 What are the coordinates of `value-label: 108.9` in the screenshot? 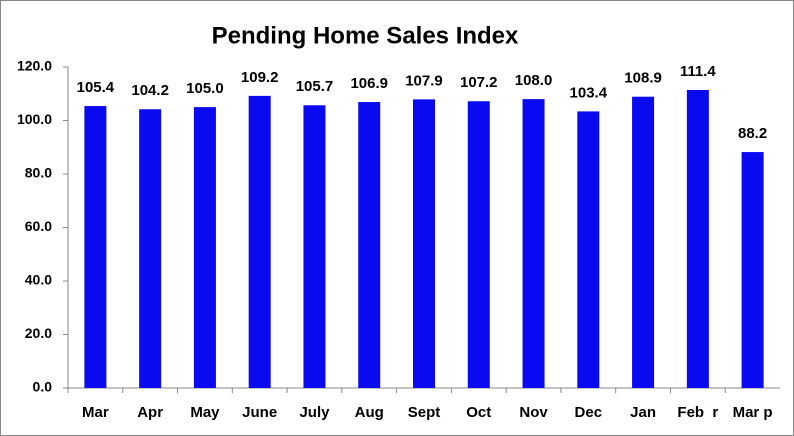 It's located at (643, 78).